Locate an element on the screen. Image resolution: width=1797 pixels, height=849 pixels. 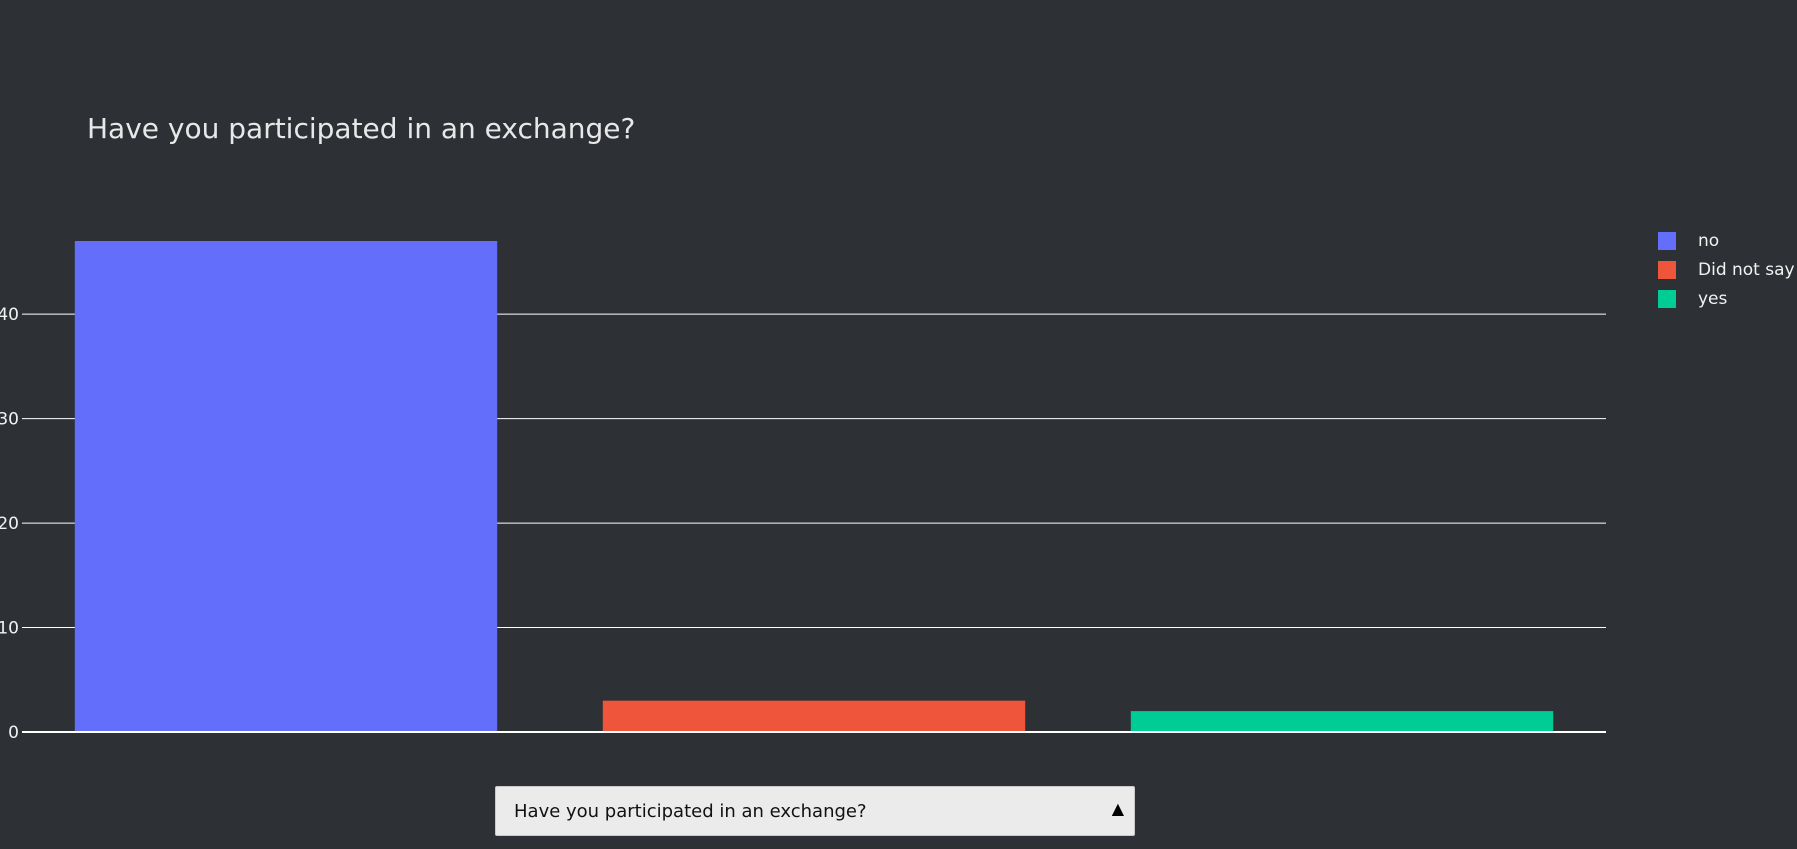
legend-label: no is located at coordinates (1709, 240).